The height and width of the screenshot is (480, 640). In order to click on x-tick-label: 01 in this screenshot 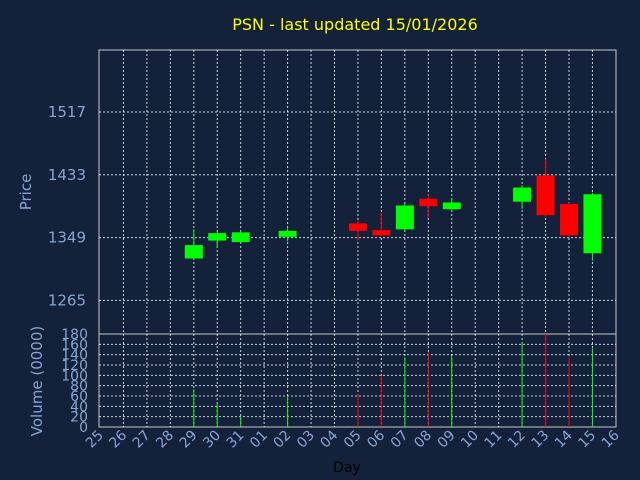, I will do `click(259, 440)`.